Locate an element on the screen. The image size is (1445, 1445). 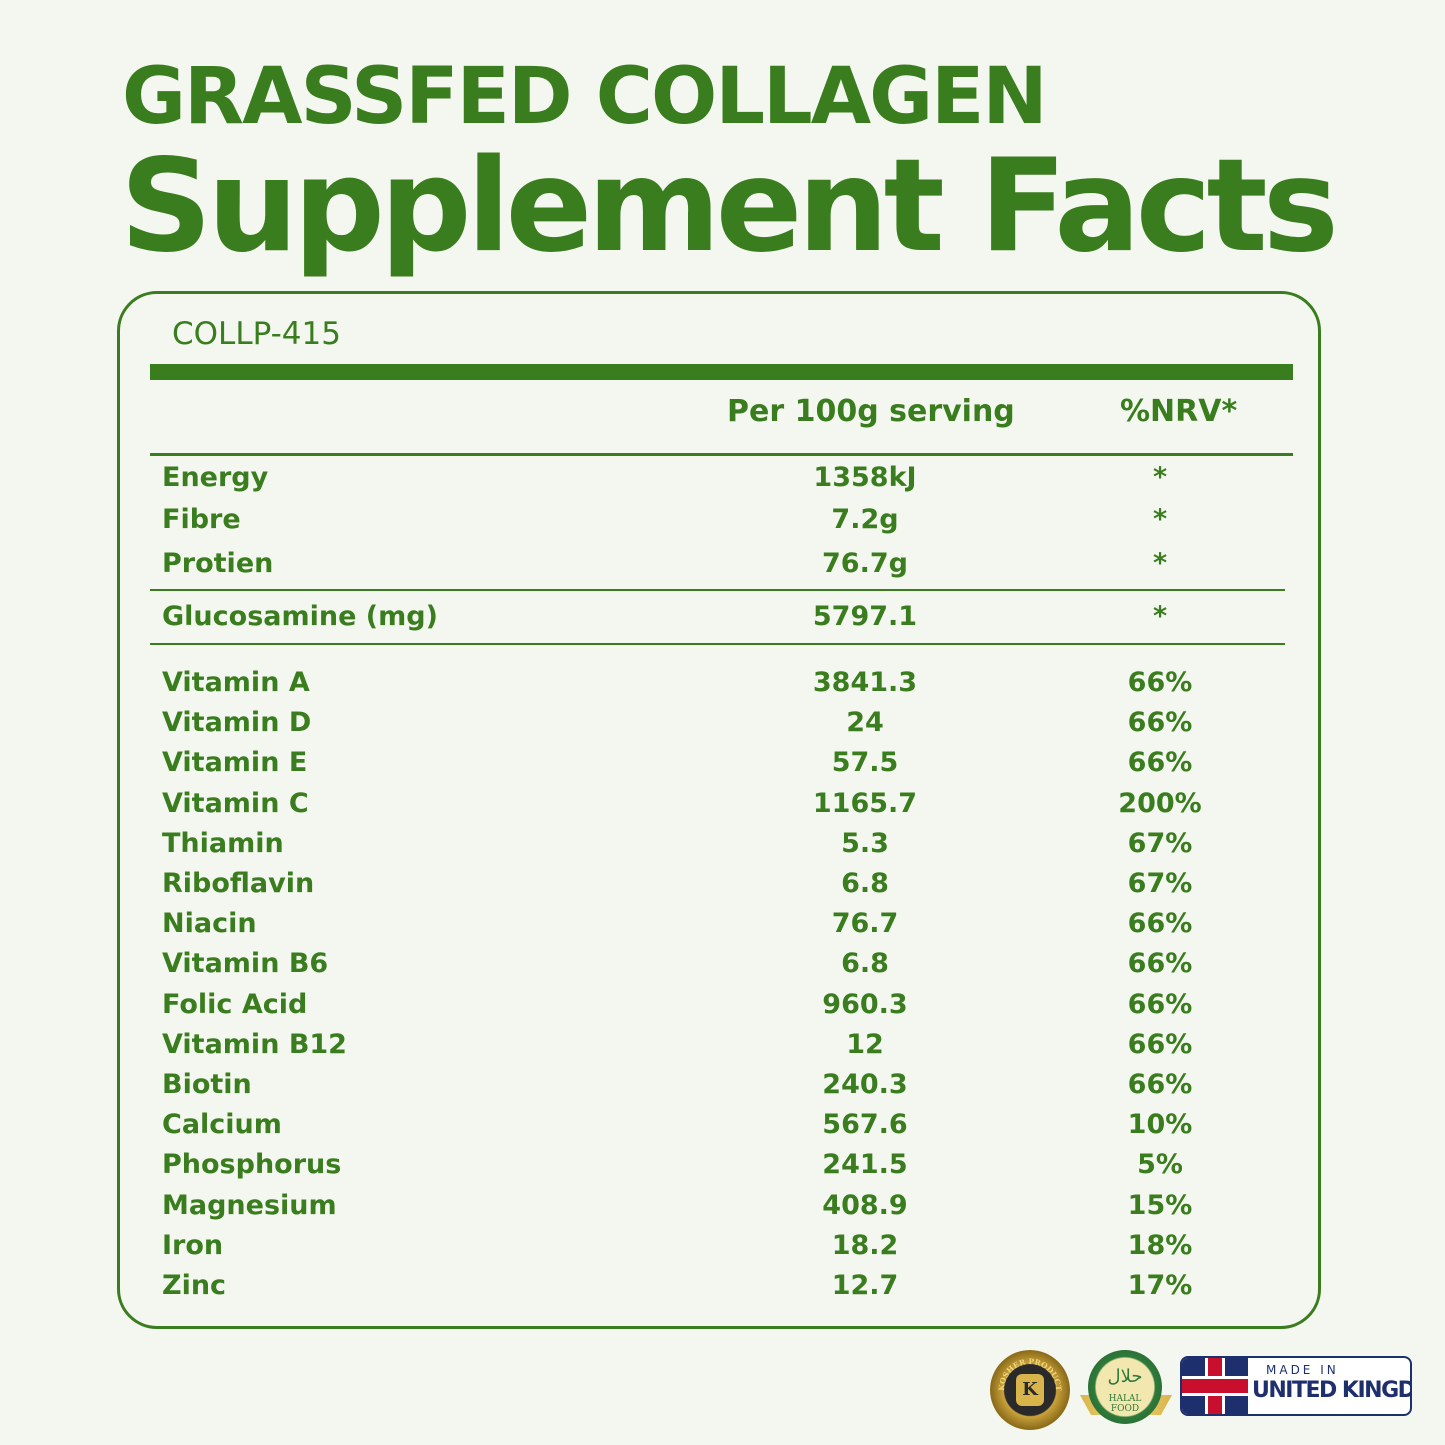
country-label: UNITED KINGDOM is located at coordinates (1332, 1390).